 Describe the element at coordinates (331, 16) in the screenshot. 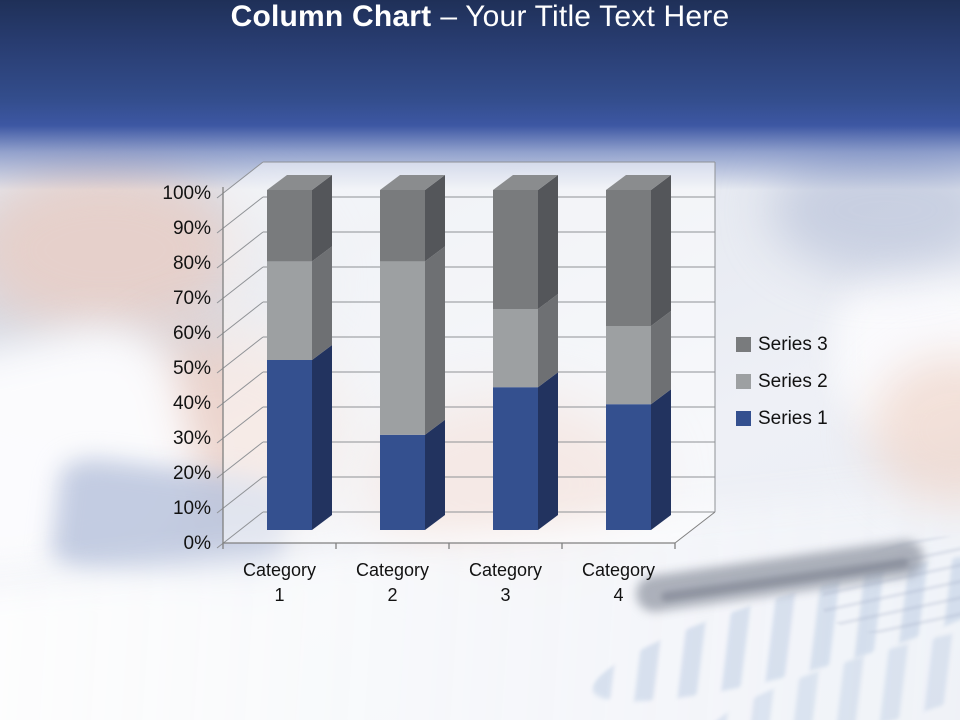

I see `slide-title-emphasis: Column Chart` at that location.